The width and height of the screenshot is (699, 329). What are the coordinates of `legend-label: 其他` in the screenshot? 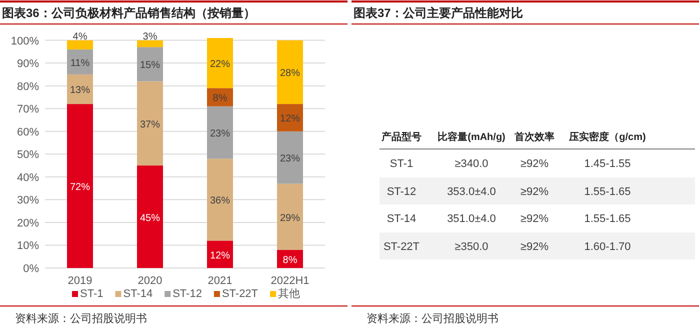 It's located at (289, 293).